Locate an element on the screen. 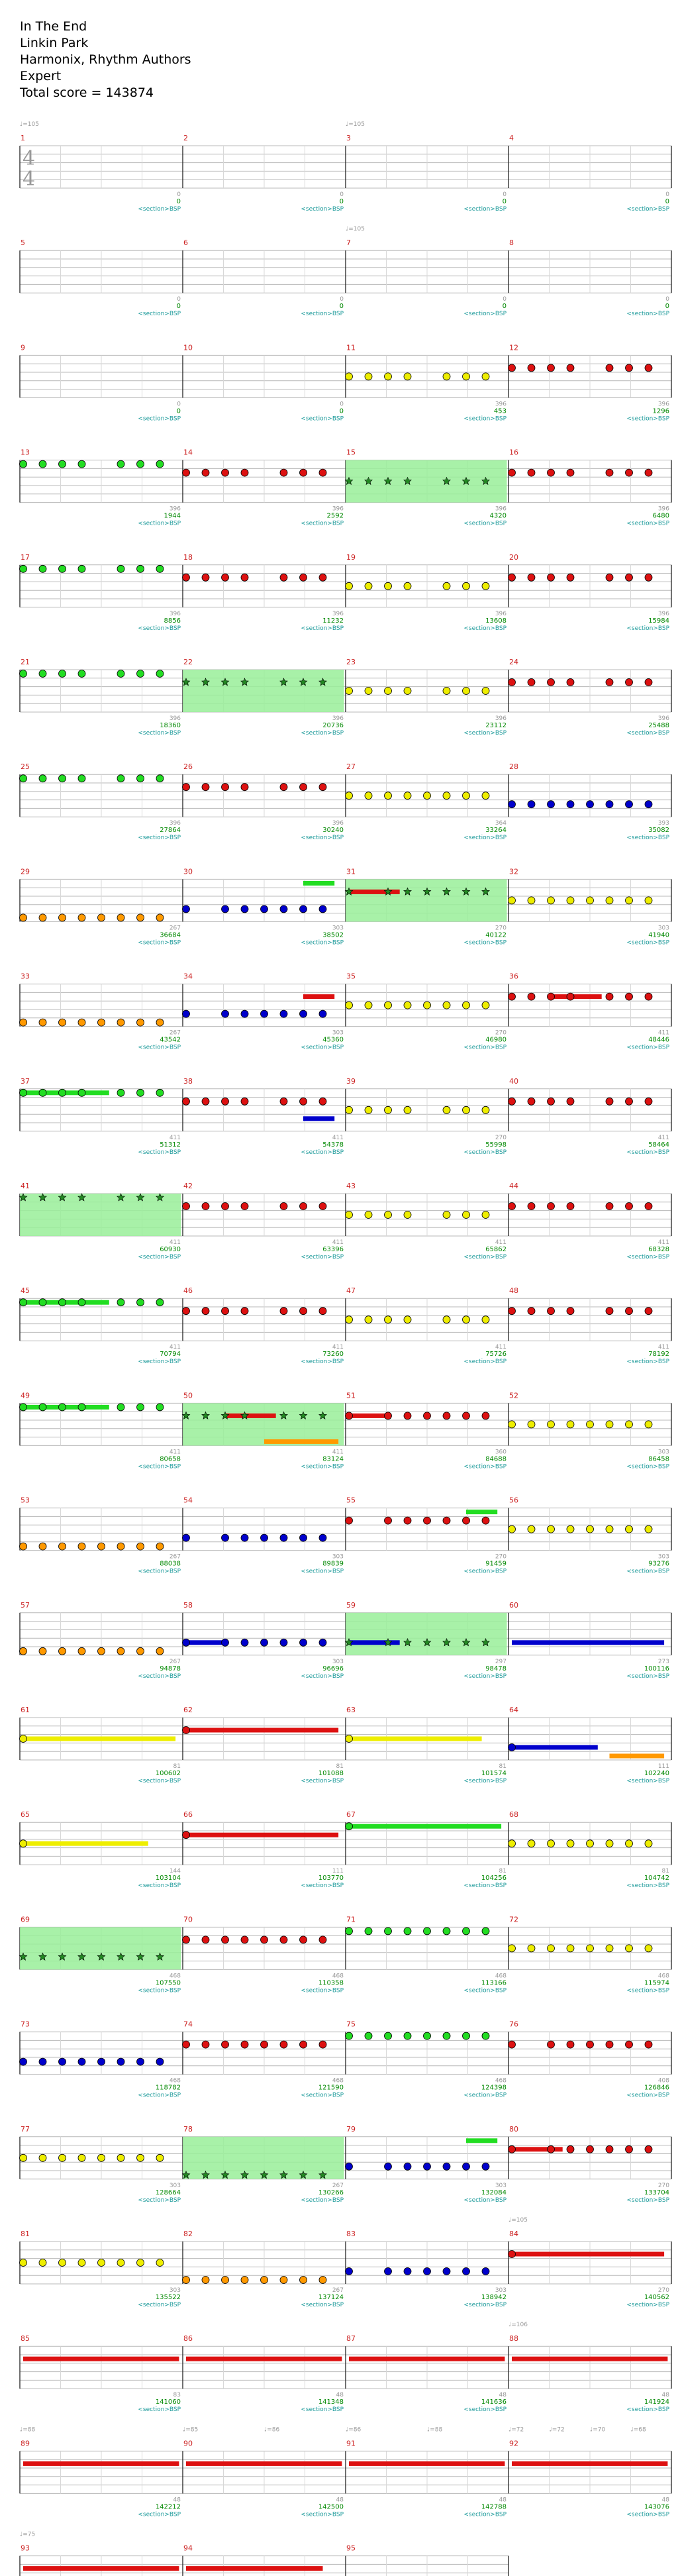  note-count: 364 is located at coordinates (501, 823).